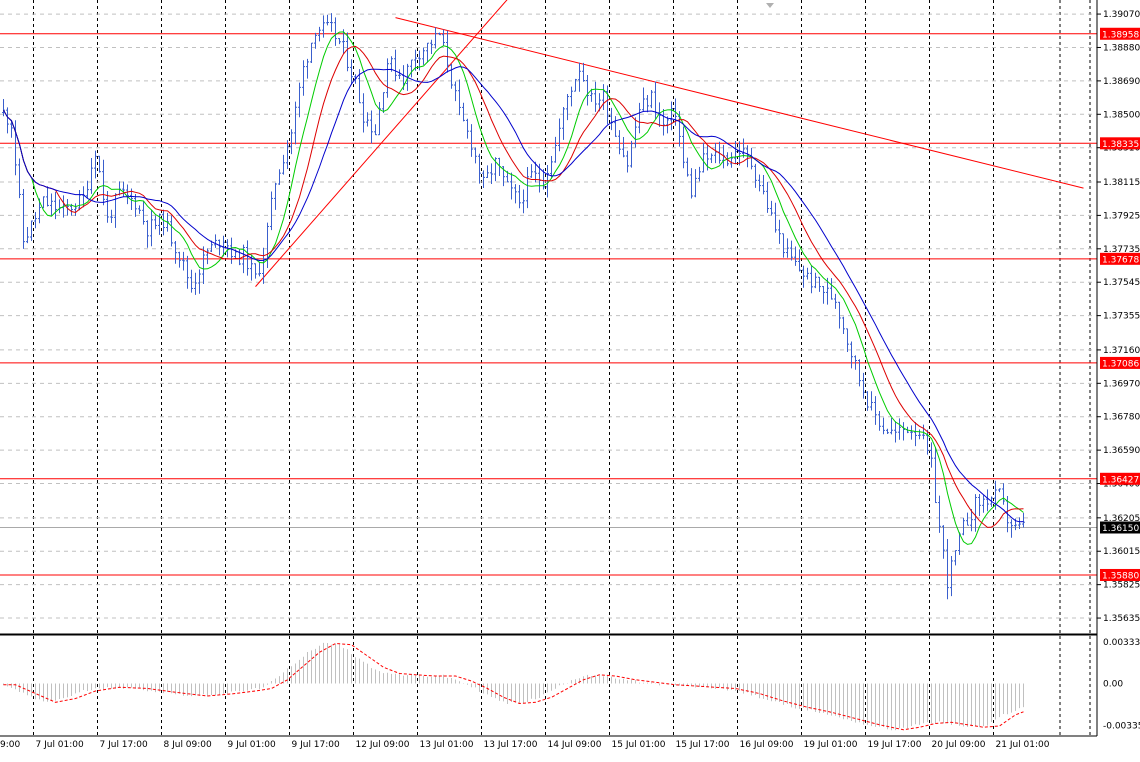 The width and height of the screenshot is (1140, 762). I want to click on y-tick-label: 1.36205, so click(1121, 519).